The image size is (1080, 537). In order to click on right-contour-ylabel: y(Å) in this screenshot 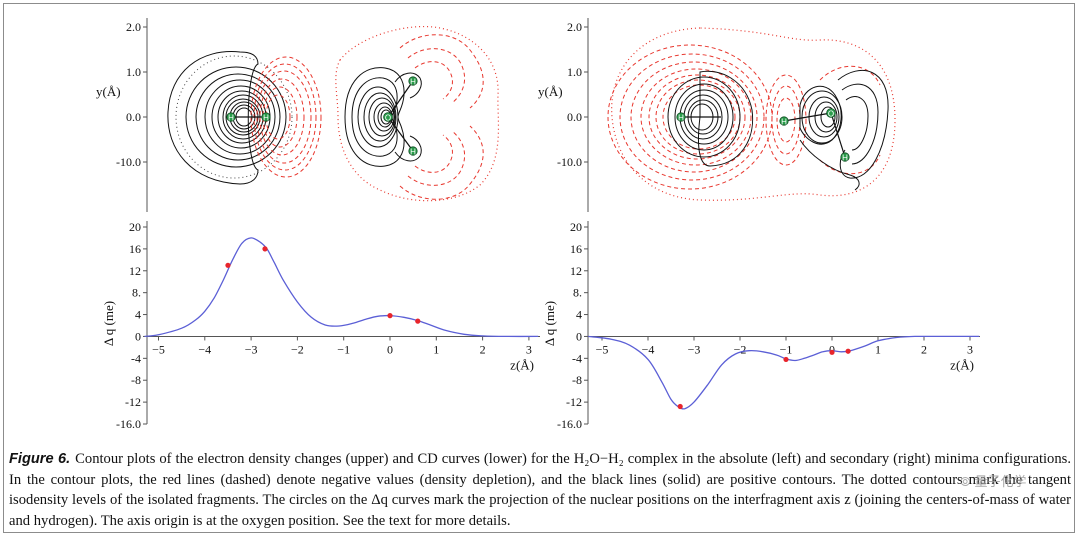, I will do `click(550, 91)`.